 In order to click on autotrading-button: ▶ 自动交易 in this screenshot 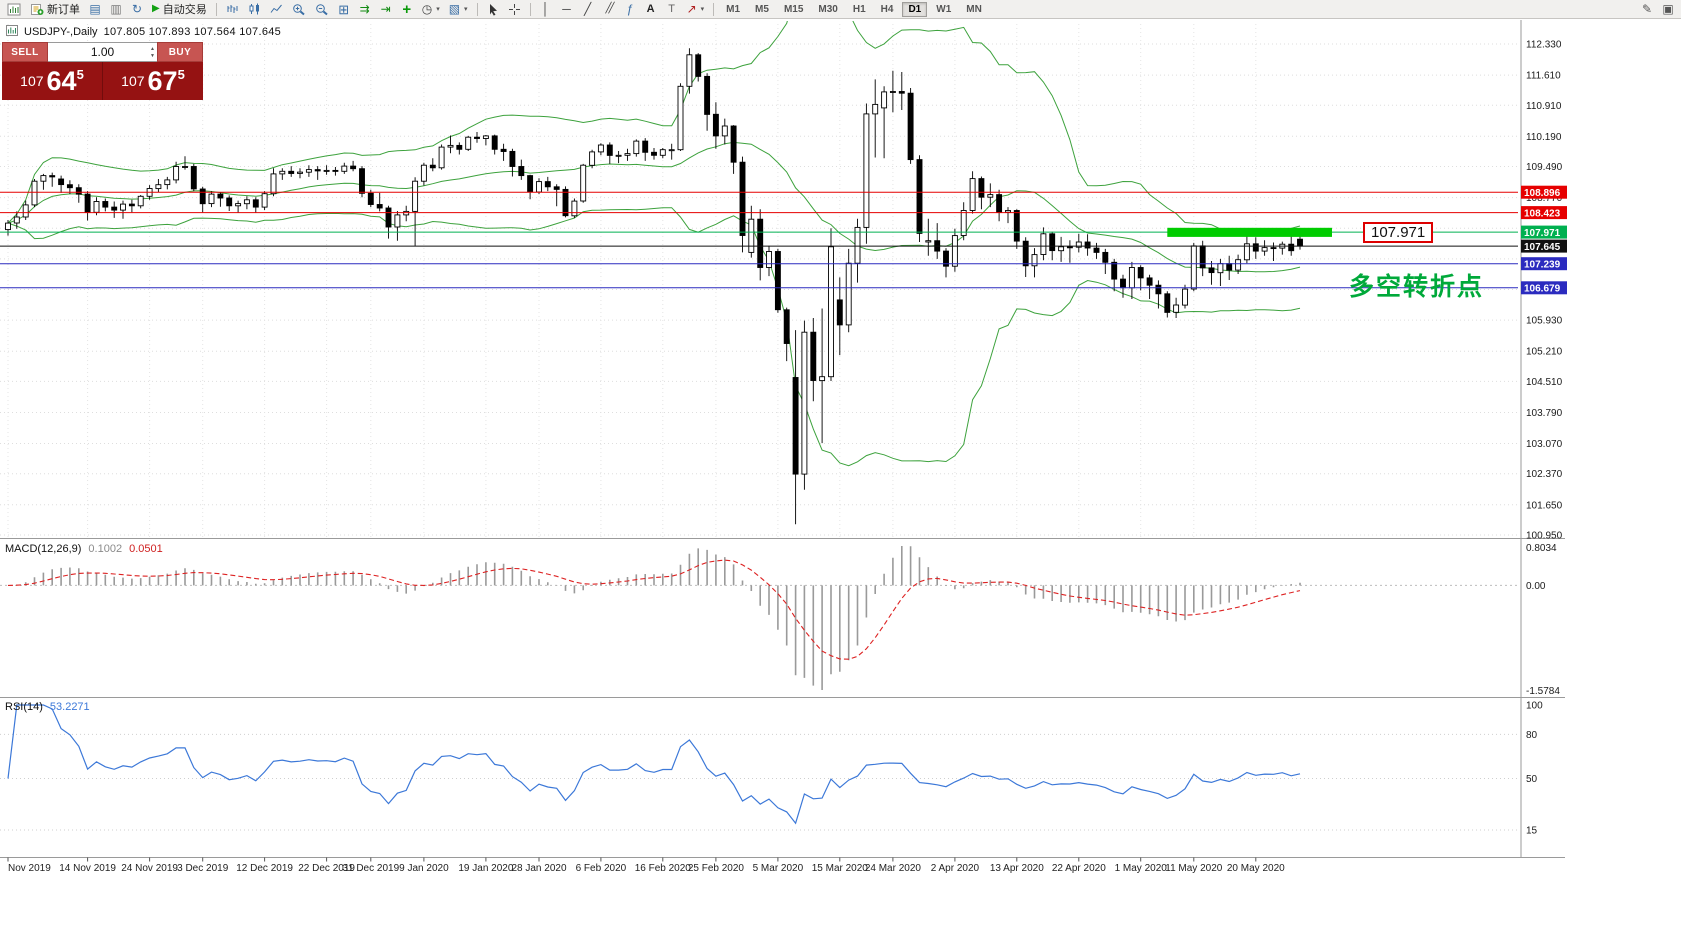, I will do `click(179, 10)`.